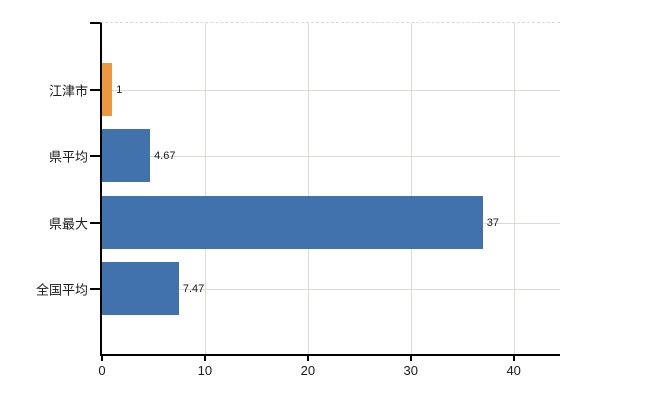  I want to click on category-label: 全国平均, so click(61, 289).